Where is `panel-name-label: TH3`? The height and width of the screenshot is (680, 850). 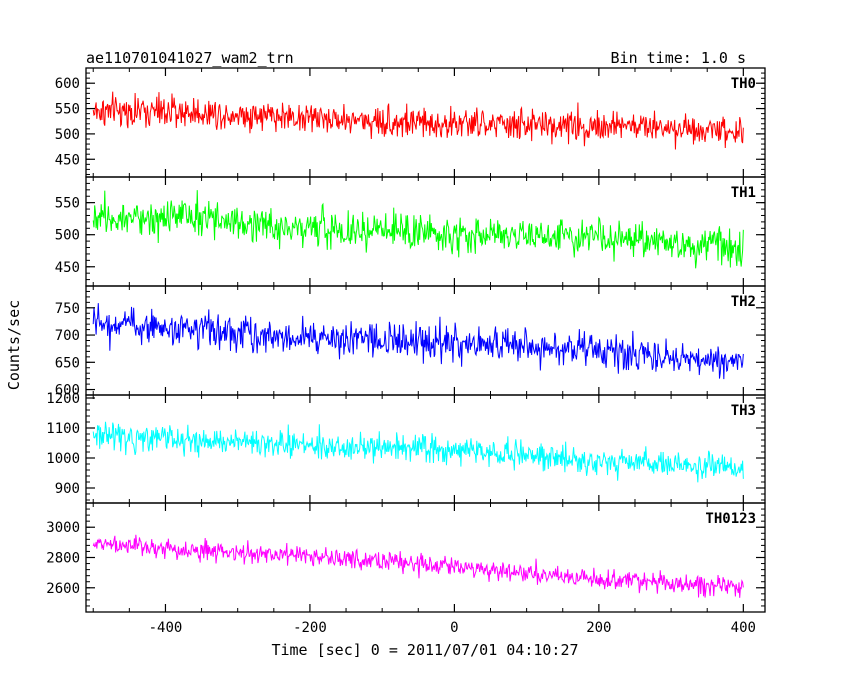
panel-name-label: TH3 is located at coordinates (743, 411).